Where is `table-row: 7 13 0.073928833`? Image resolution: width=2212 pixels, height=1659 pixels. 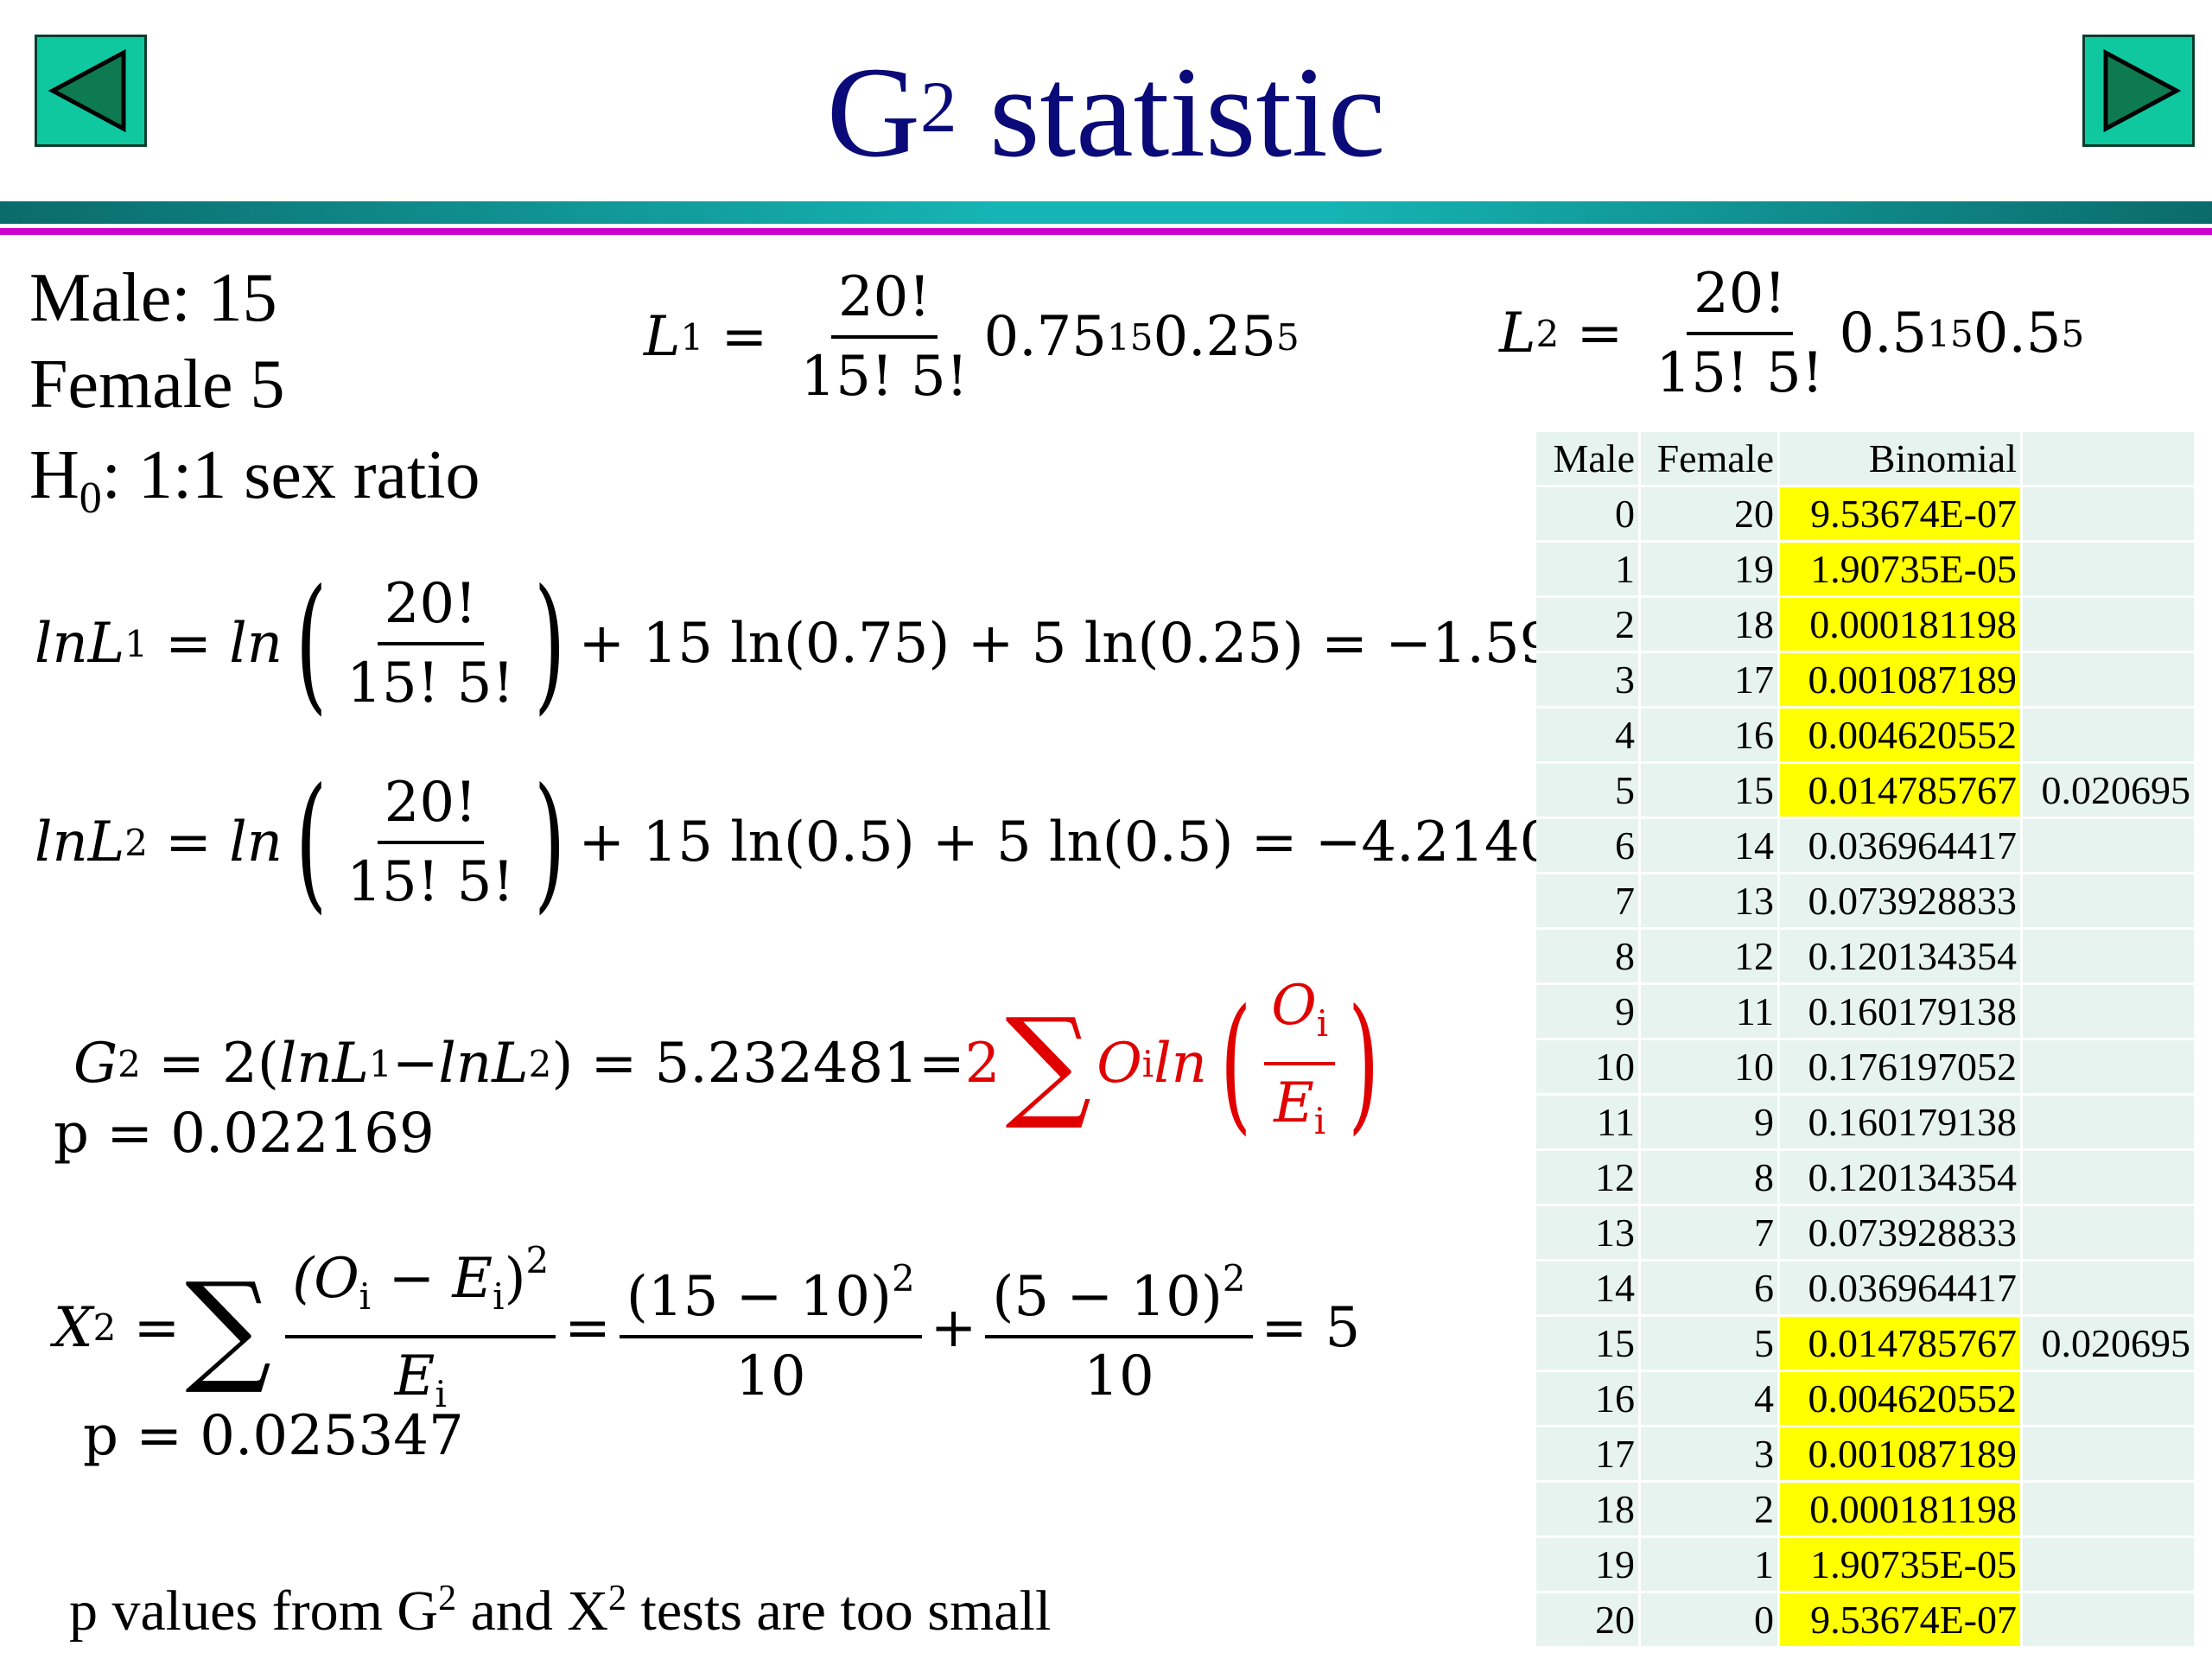 table-row: 7 13 0.073928833 is located at coordinates (1866, 902).